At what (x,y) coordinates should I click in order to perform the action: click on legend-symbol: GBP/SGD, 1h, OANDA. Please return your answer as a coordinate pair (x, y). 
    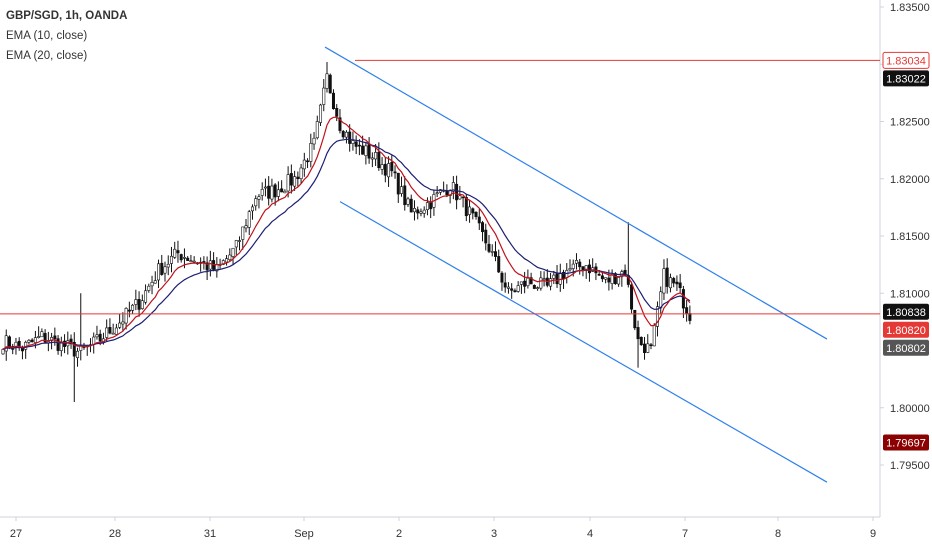
    Looking at the image, I should click on (67, 16).